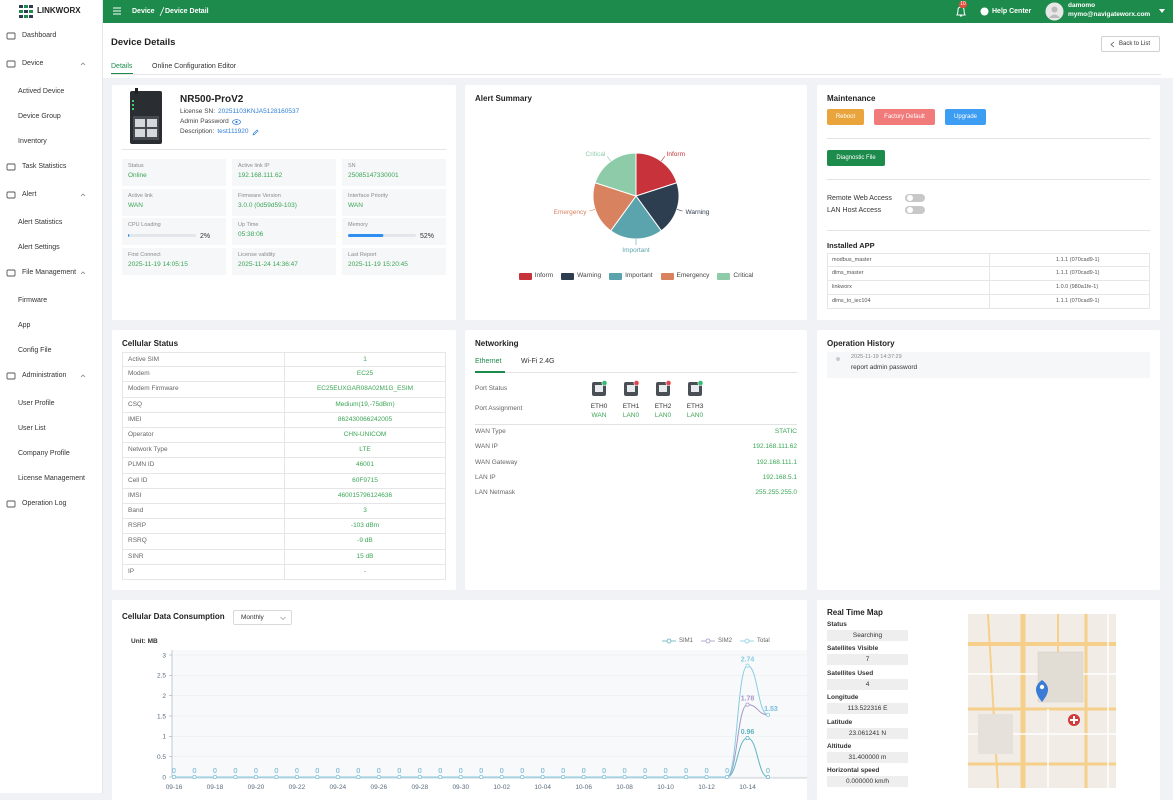 The image size is (1173, 800). Describe the element at coordinates (859, 198) in the screenshot. I see `toggle-label: Remote Web Access` at that location.